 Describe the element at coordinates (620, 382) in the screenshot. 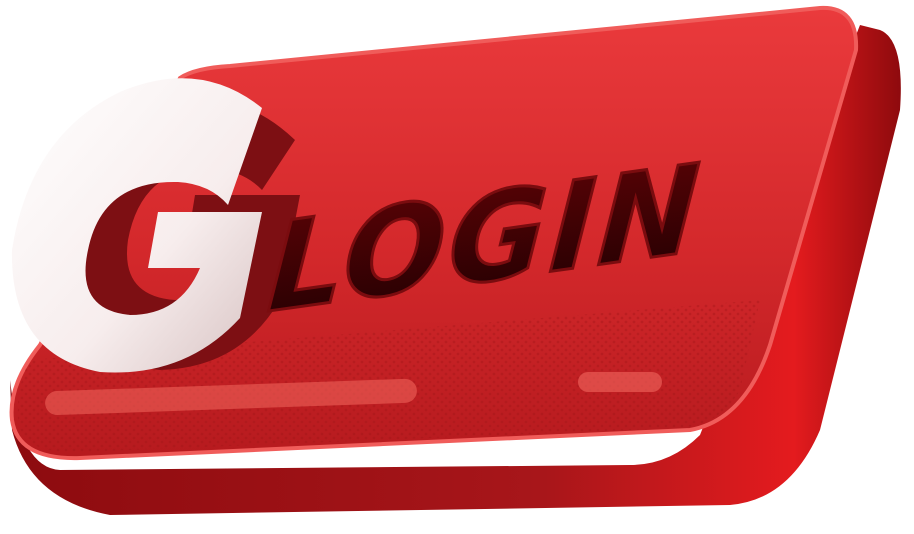

I see `highlight-right` at that location.